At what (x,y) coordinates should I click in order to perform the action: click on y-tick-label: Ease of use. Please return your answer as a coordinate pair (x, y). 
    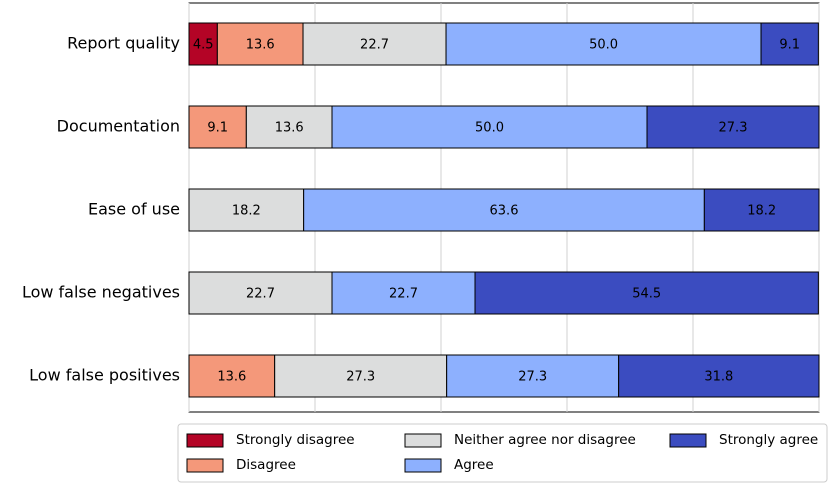
    Looking at the image, I should click on (134, 209).